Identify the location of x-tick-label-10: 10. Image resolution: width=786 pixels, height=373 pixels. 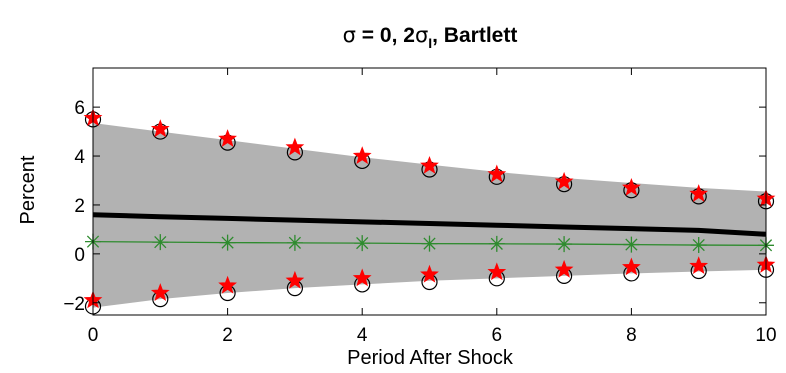
(765, 335).